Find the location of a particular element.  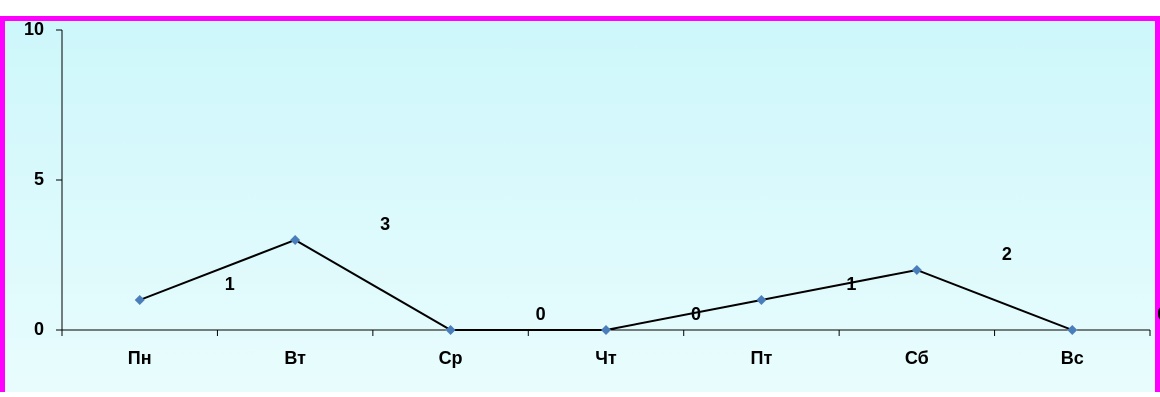

data-label: 3 is located at coordinates (385, 224).